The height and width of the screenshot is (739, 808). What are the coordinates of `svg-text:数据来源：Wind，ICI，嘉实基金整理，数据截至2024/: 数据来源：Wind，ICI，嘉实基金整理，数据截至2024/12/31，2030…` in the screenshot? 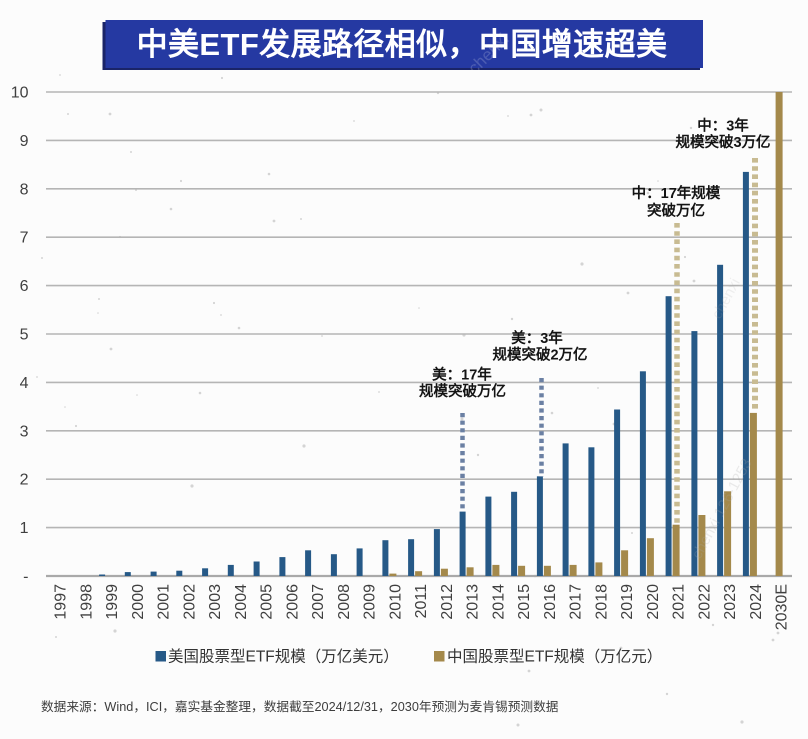 It's located at (300, 706).